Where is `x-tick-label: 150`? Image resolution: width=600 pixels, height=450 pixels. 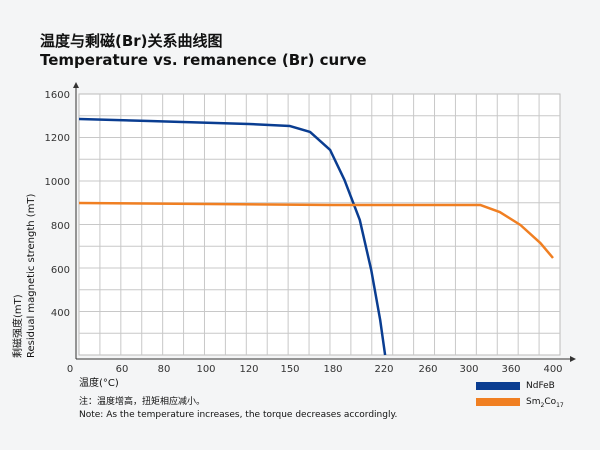
x-tick-label: 150 is located at coordinates (289, 369).